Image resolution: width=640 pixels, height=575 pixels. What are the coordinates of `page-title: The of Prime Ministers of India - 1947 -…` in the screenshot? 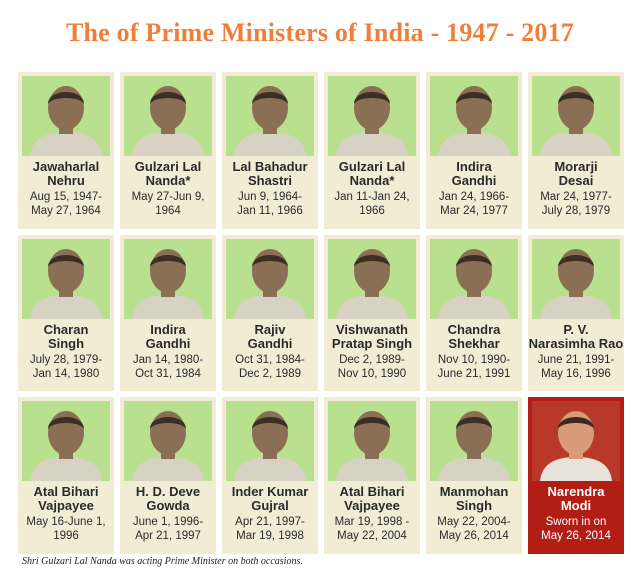 It's located at (319, 32).